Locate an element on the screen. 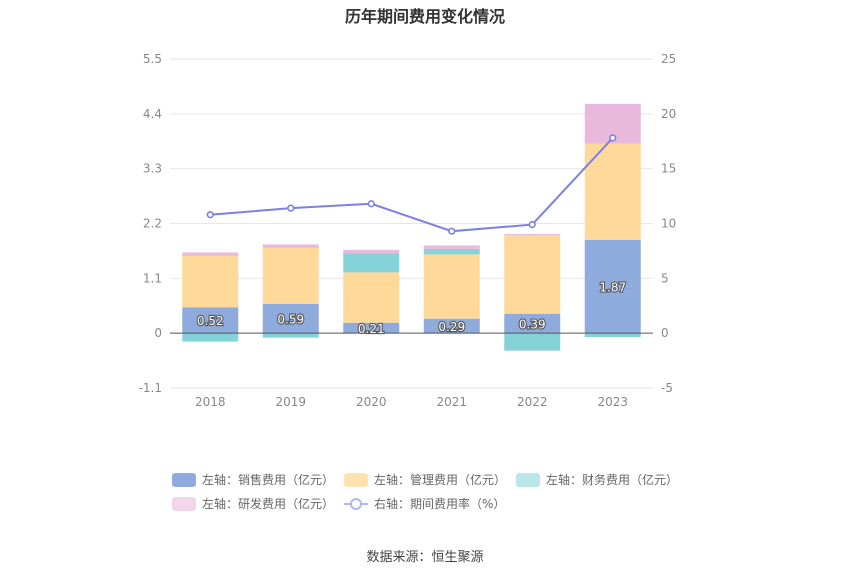 Image resolution: width=850 pixels, height=575 pixels. rate-line is located at coordinates (412, 185).